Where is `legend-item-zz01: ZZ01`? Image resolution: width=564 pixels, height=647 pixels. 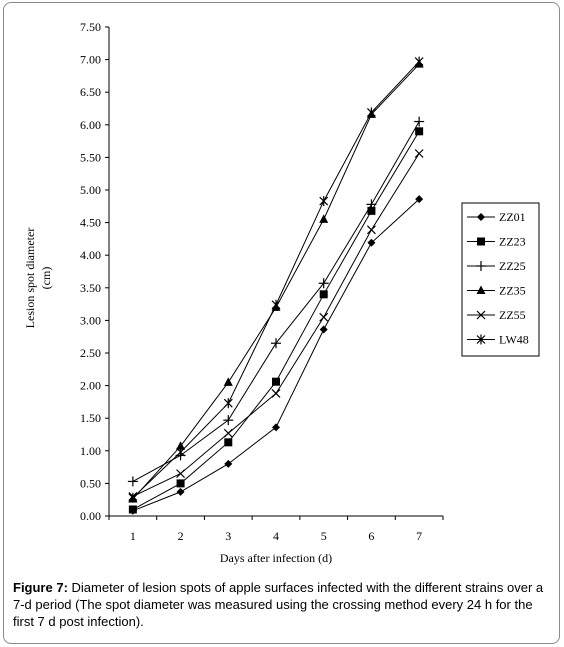 legend-item-zz01: ZZ01 is located at coordinates (496, 217).